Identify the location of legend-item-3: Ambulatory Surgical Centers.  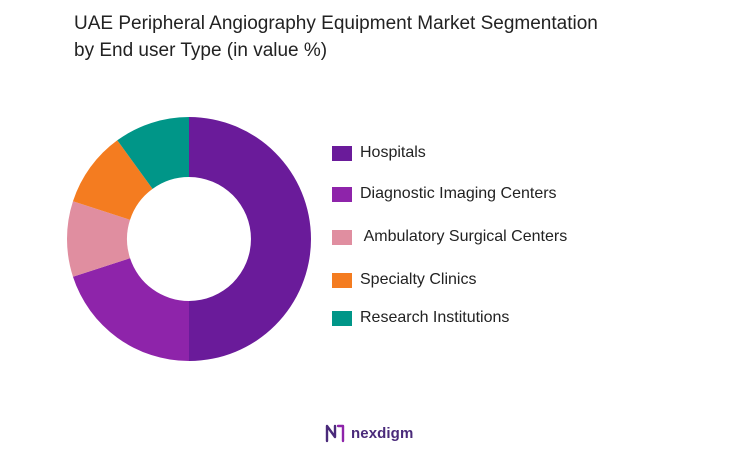
(449, 237).